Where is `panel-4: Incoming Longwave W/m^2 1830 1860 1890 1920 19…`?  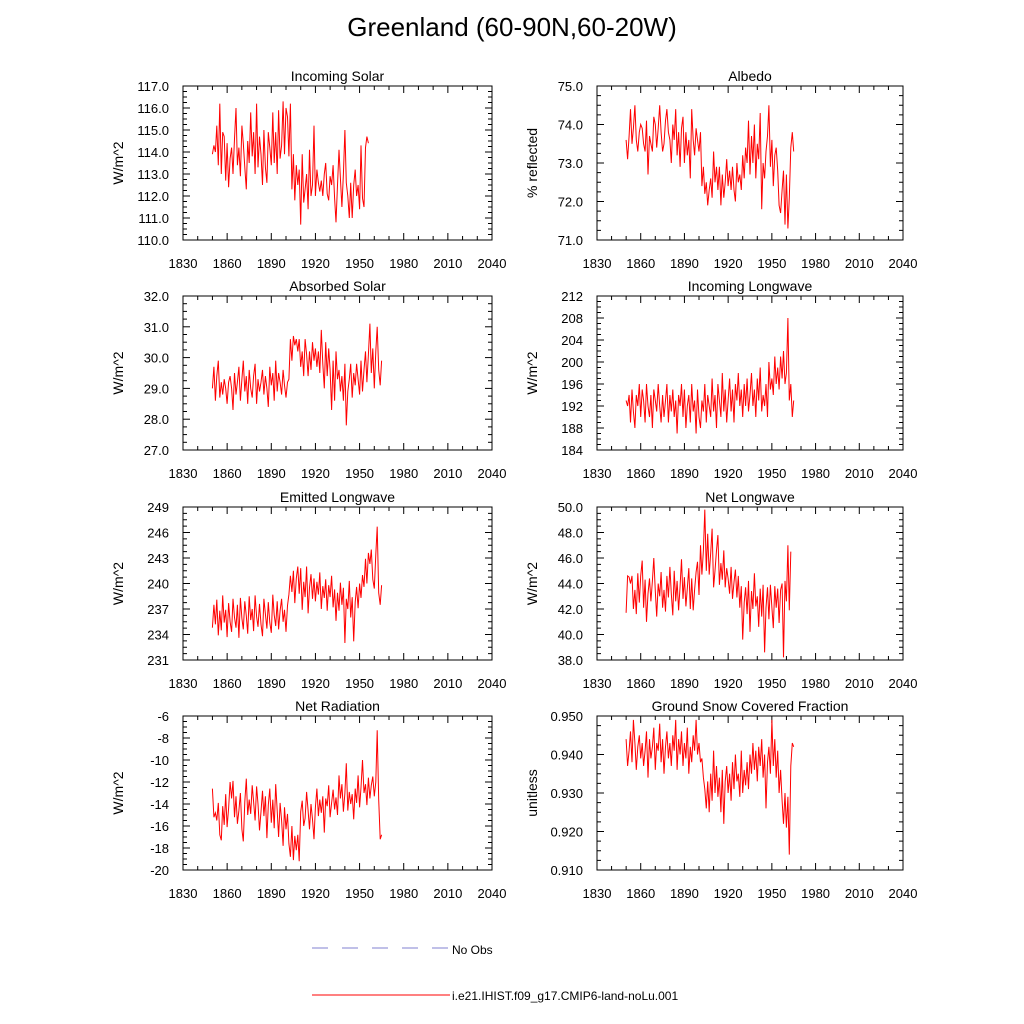 panel-4: Incoming Longwave W/m^2 1830 1860 1890 1920 19… is located at coordinates (720, 379).